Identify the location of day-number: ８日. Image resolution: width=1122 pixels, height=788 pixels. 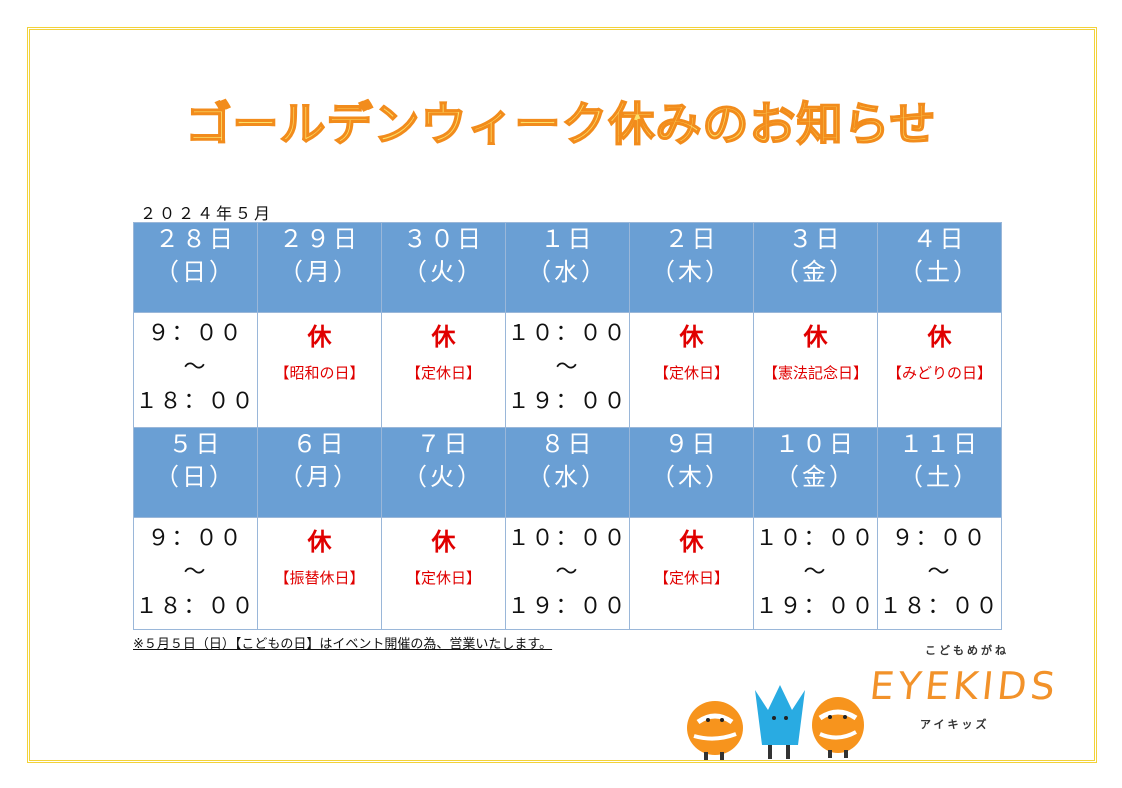
(567, 444).